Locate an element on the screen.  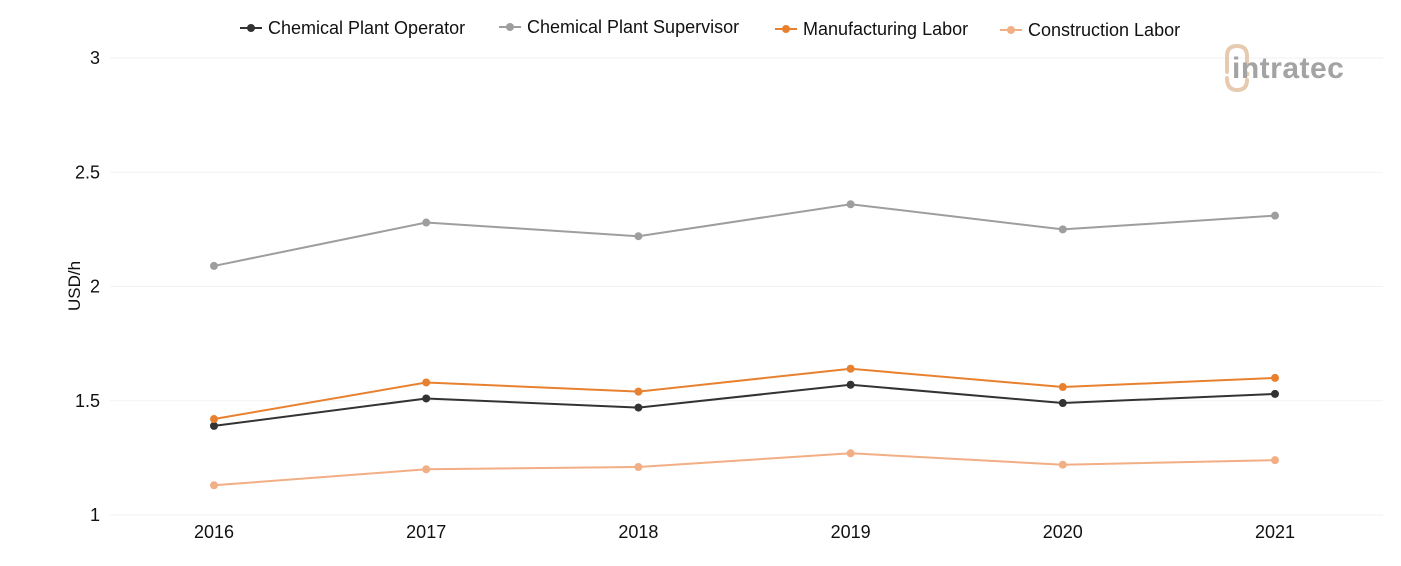
series-manufacturing-labor is located at coordinates (744, 394).